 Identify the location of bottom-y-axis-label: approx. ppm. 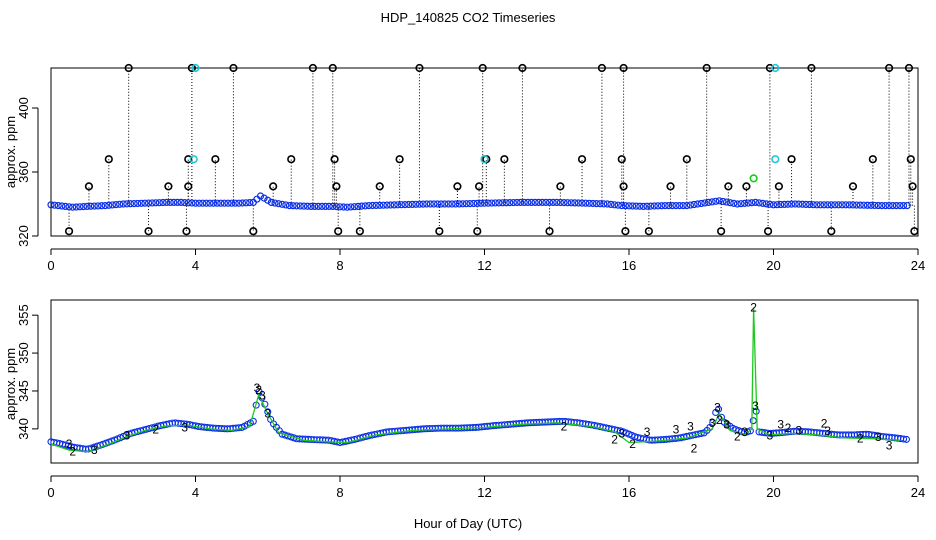
(10, 384).